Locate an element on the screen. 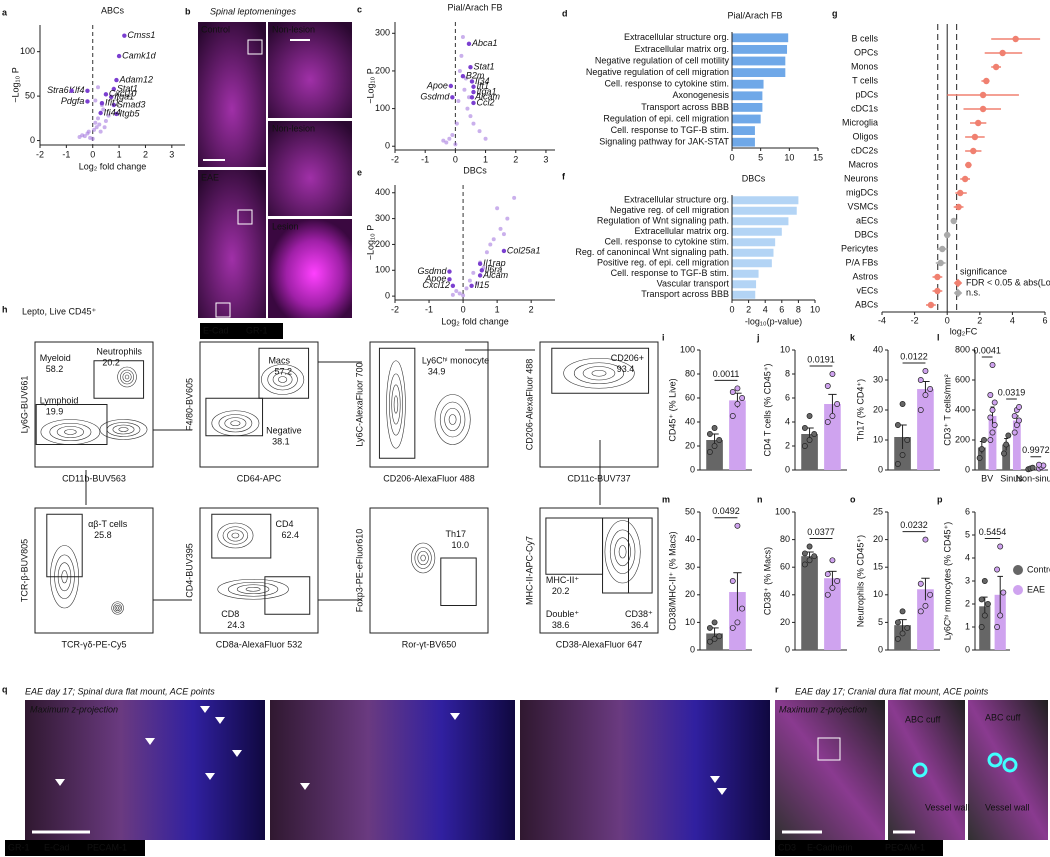  x-axis-label: TCR-γδ-PE-Cy5 is located at coordinates (93, 644).